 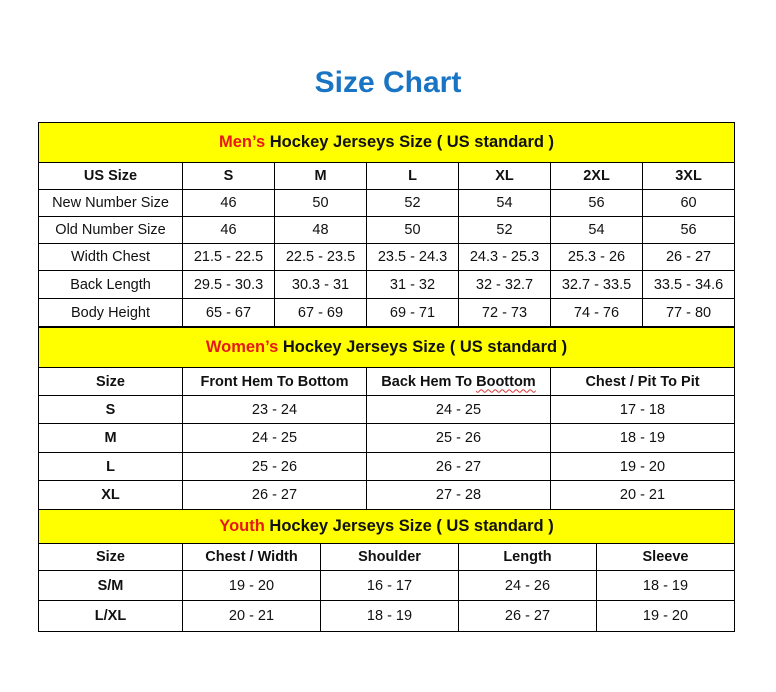 I want to click on column-header-label: Chest / Pit To Pit, so click(x=642, y=381).